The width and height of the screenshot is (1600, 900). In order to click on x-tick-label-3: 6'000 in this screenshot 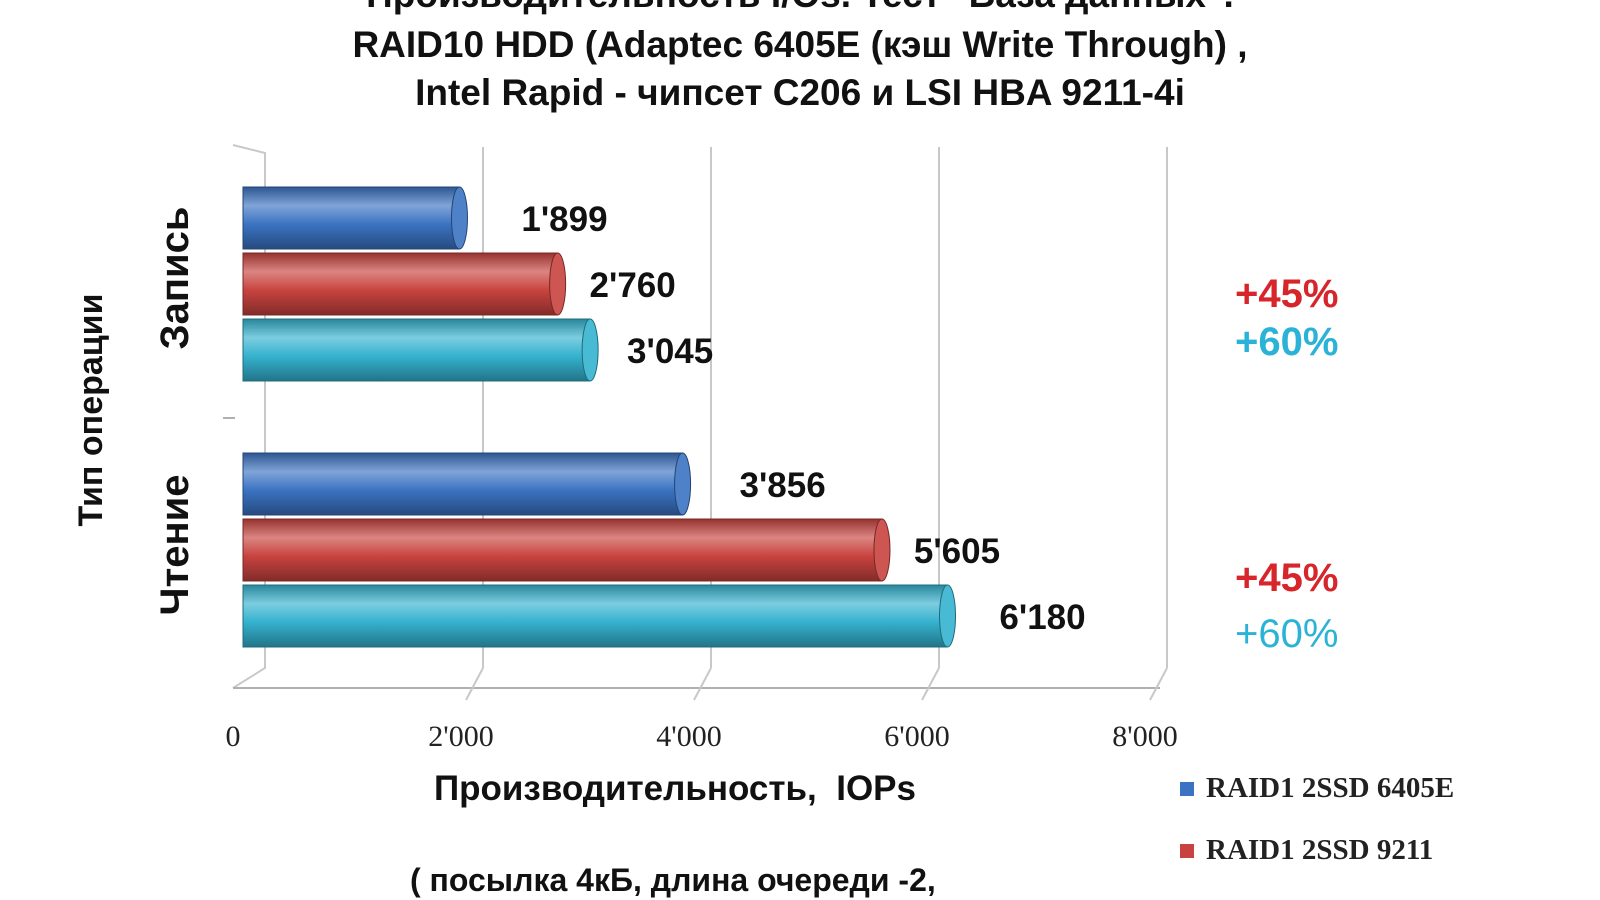, I will do `click(916, 736)`.